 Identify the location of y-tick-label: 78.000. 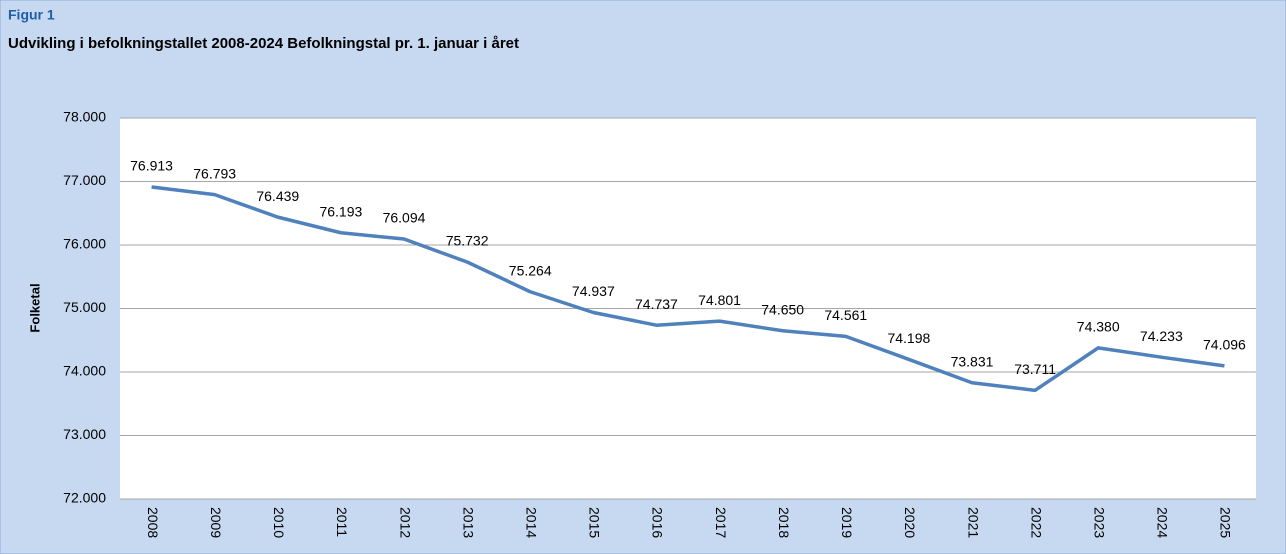
(84, 117).